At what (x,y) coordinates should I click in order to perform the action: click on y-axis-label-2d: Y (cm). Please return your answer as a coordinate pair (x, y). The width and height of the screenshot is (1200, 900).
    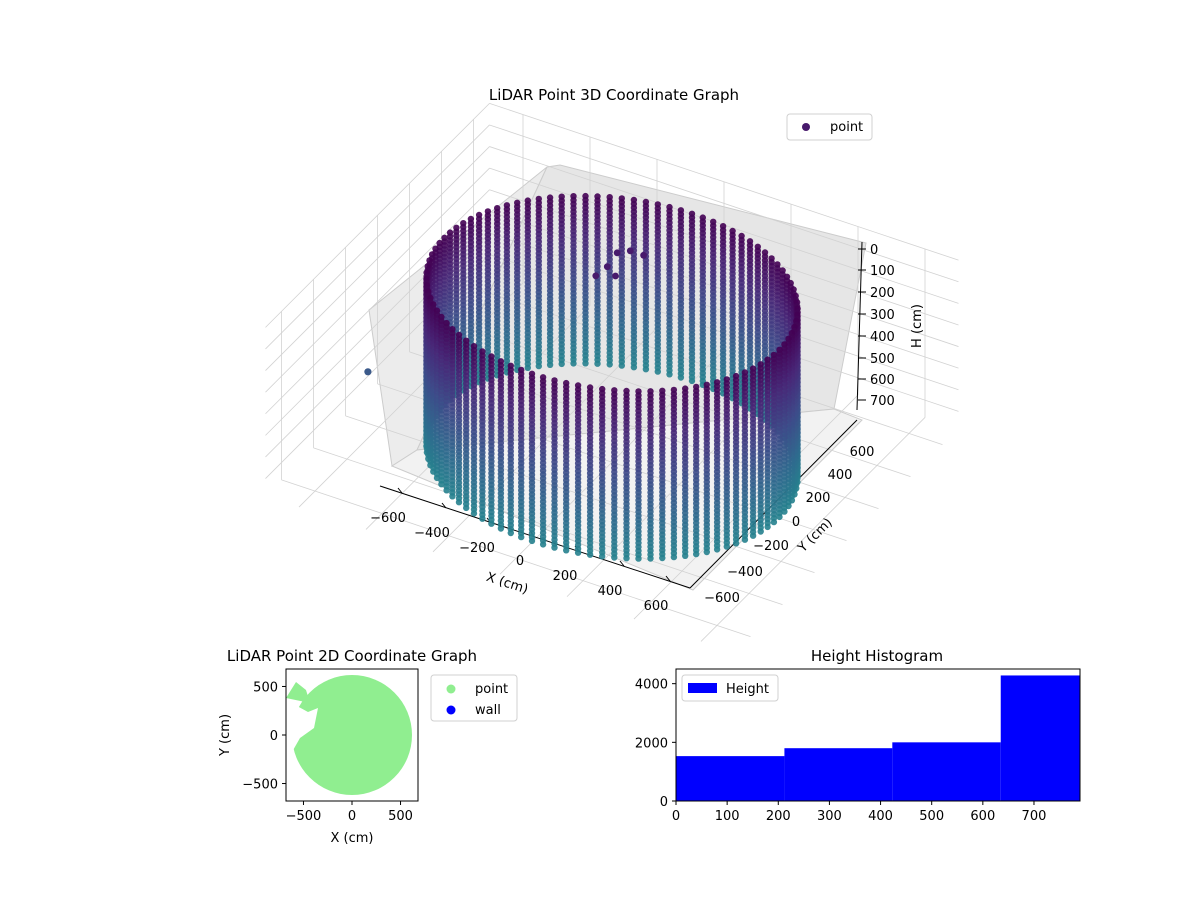
    Looking at the image, I should click on (225, 735).